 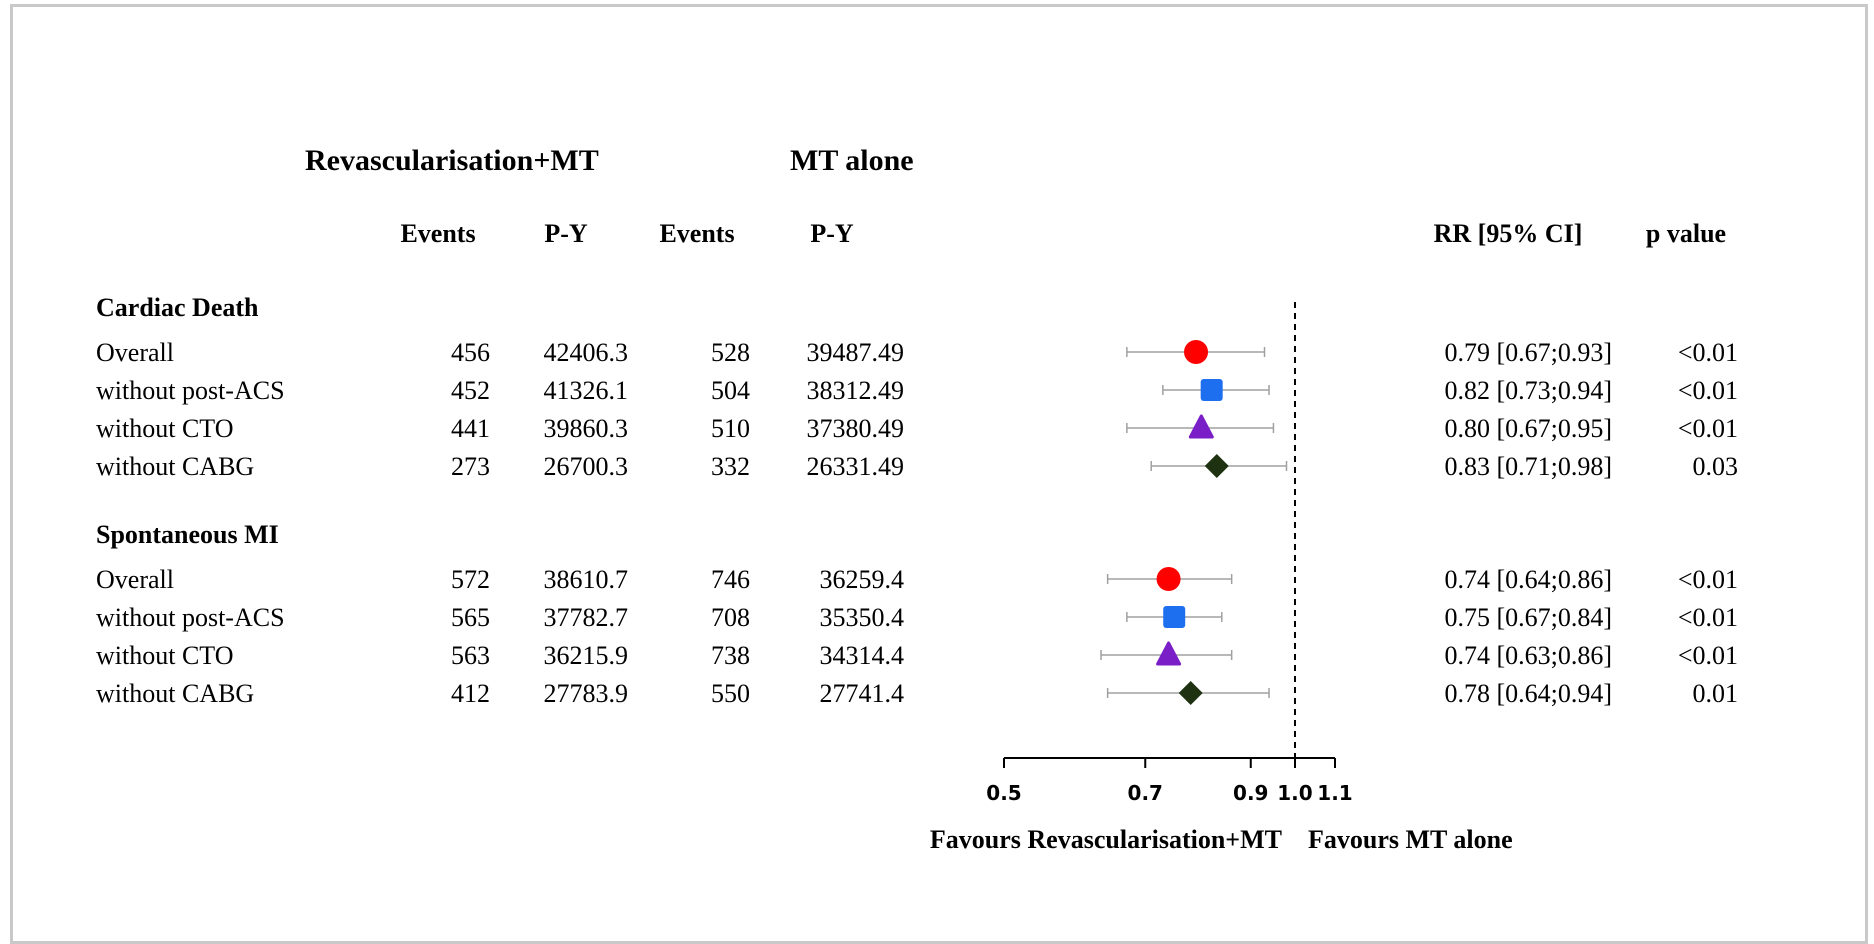 What do you see at coordinates (1716, 466) in the screenshot?
I see `row-pvalue: 0.03` at bounding box center [1716, 466].